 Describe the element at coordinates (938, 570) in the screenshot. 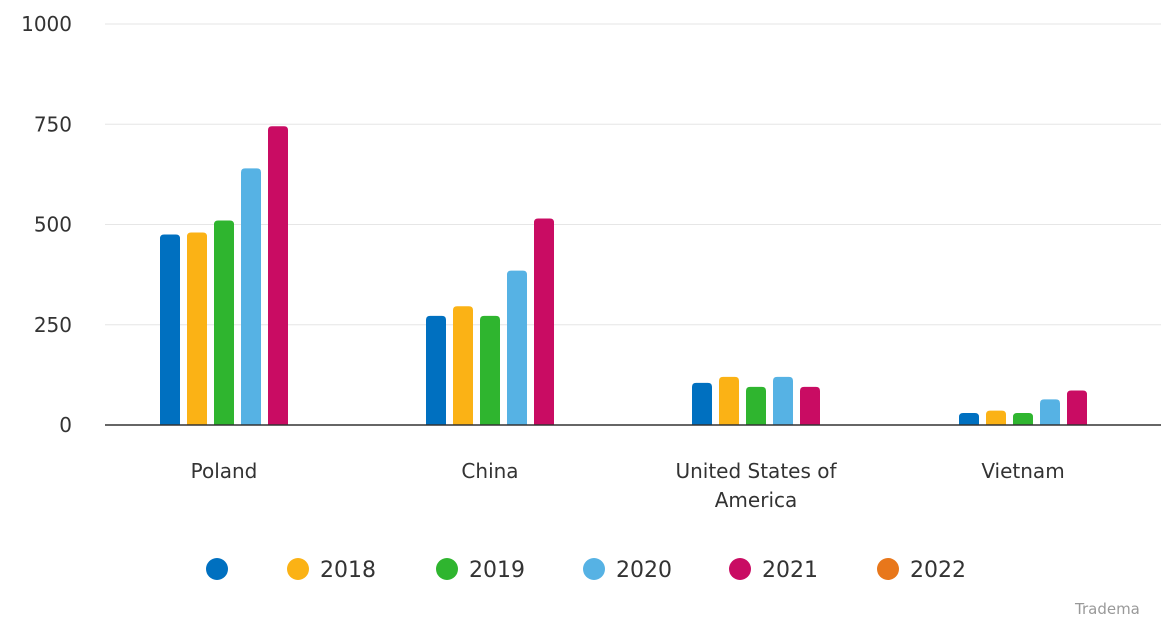

I see `legend-label: 2022` at that location.